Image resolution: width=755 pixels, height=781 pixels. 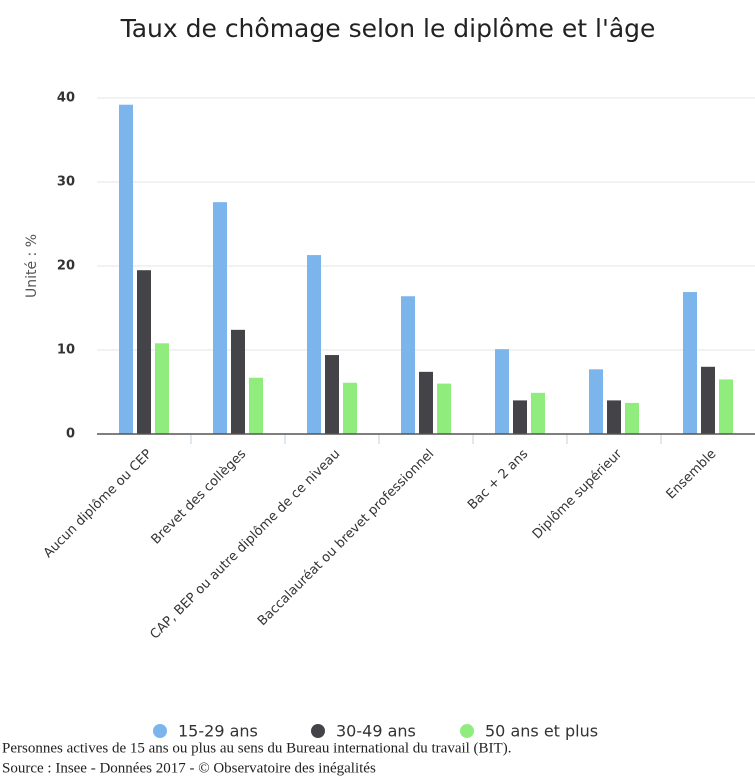 I want to click on y-axis-label: Unité : %, so click(x=32, y=266).